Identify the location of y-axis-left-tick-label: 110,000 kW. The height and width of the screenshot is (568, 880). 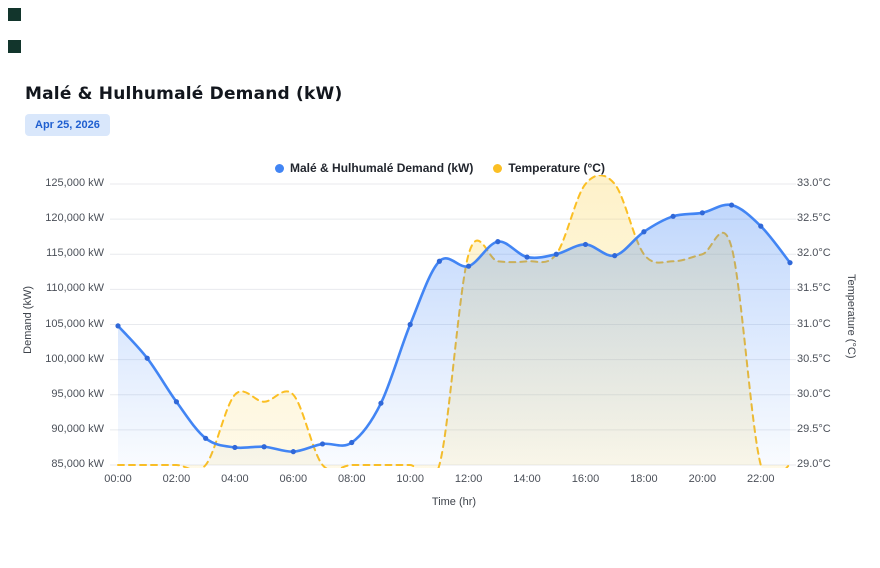
(75, 288).